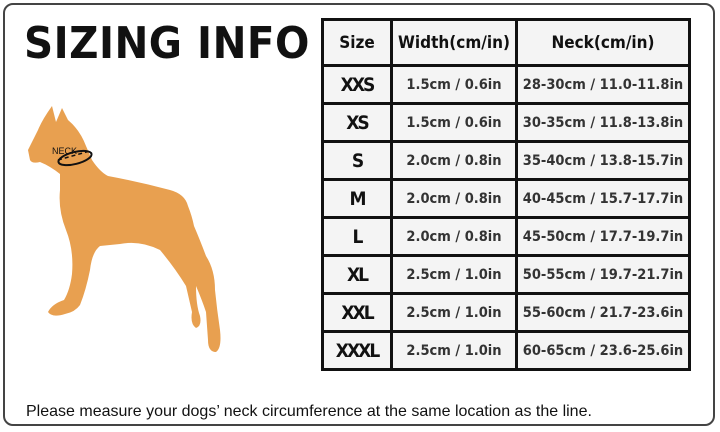 Image resolution: width=720 pixels, height=432 pixels. What do you see at coordinates (603, 236) in the screenshot?
I see `cell-neck: 45-50cm / 17.7-19.7in` at bounding box center [603, 236].